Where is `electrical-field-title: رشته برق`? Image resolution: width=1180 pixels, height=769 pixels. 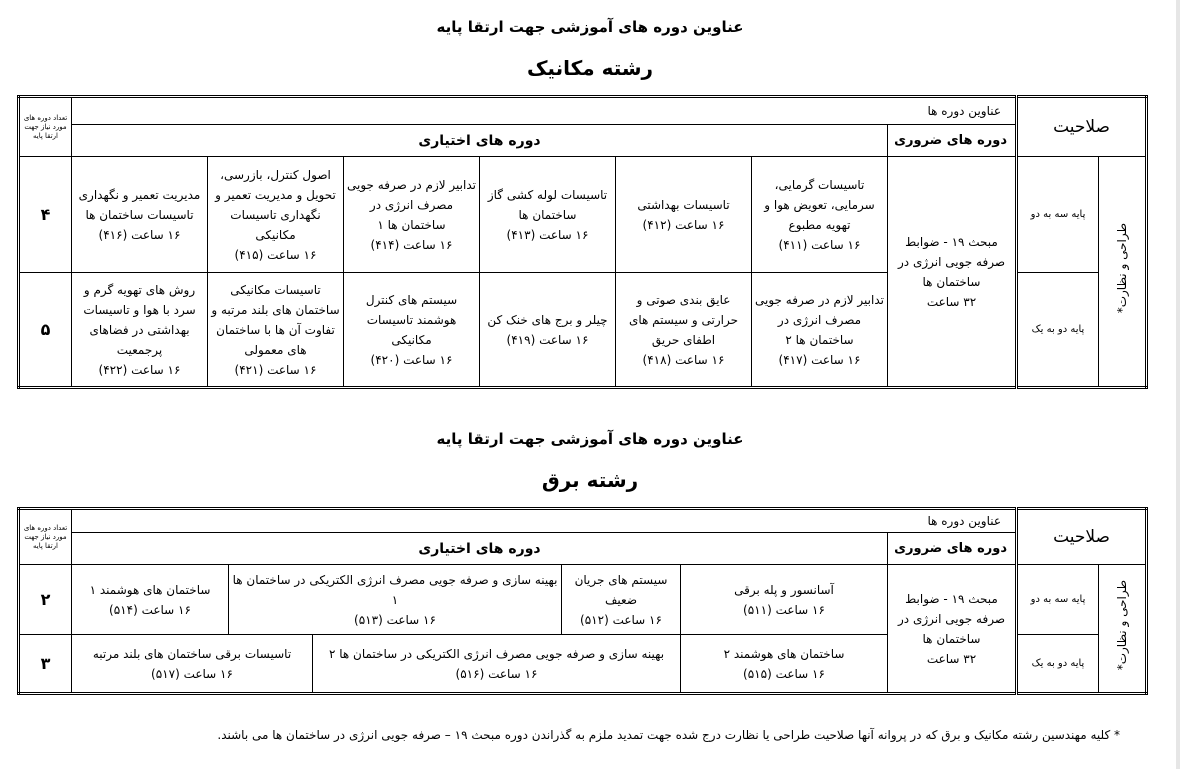 electrical-field-title: رشته برق is located at coordinates (590, 480).